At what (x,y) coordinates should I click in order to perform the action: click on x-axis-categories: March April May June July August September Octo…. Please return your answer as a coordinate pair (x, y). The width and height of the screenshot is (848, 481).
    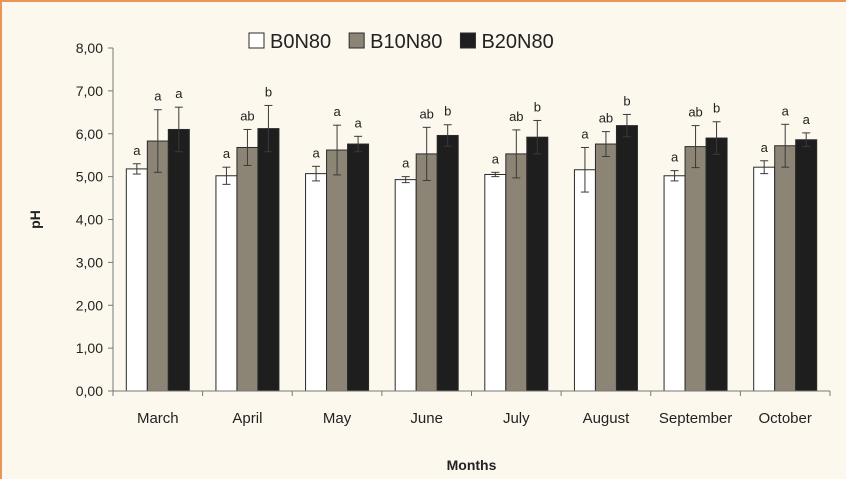
    Looking at the image, I should click on (474, 418).